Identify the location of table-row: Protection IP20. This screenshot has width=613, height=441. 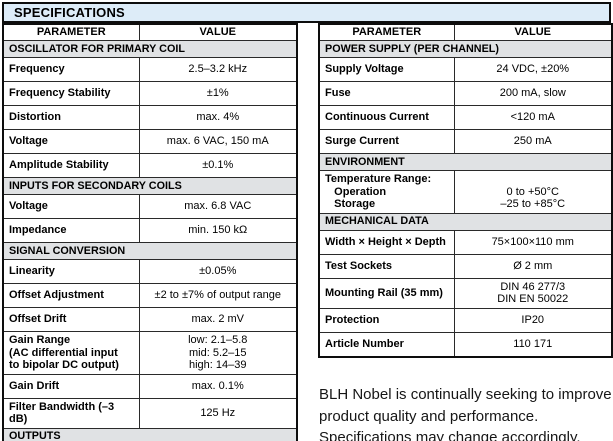
(465, 320).